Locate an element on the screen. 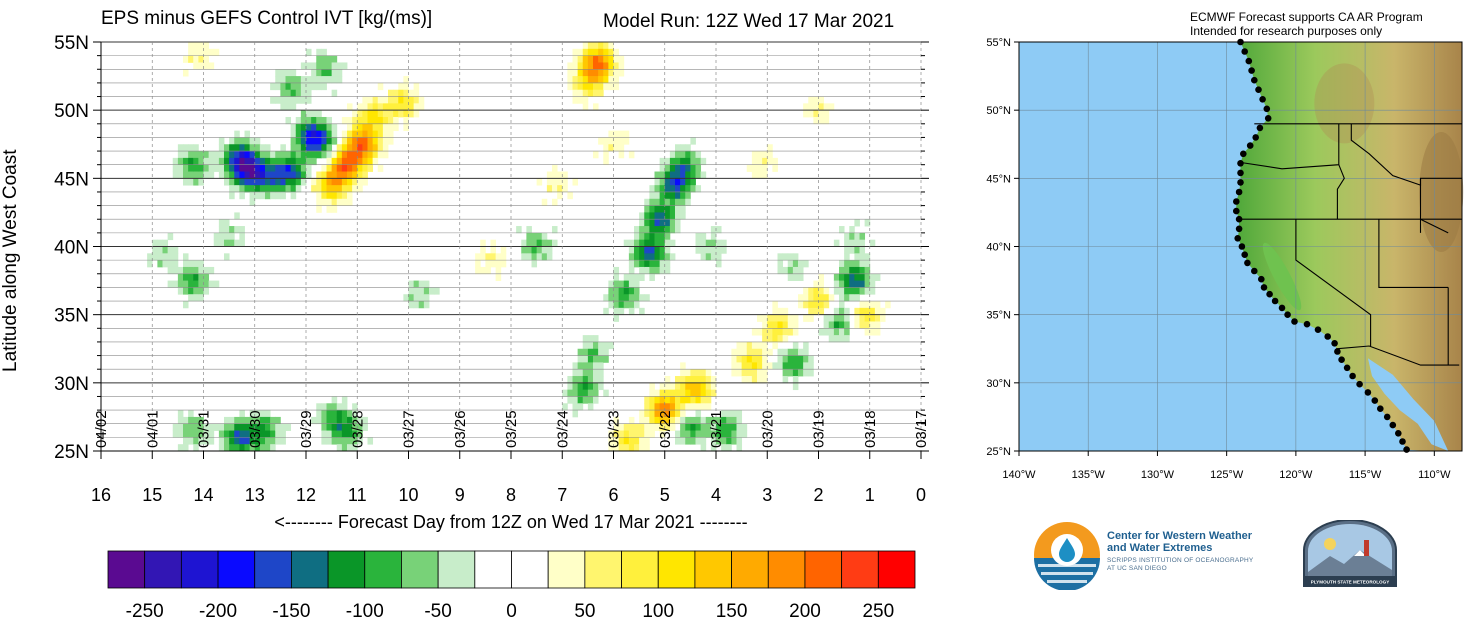 The width and height of the screenshot is (1473, 630). state-borders is located at coordinates (1349, 244).